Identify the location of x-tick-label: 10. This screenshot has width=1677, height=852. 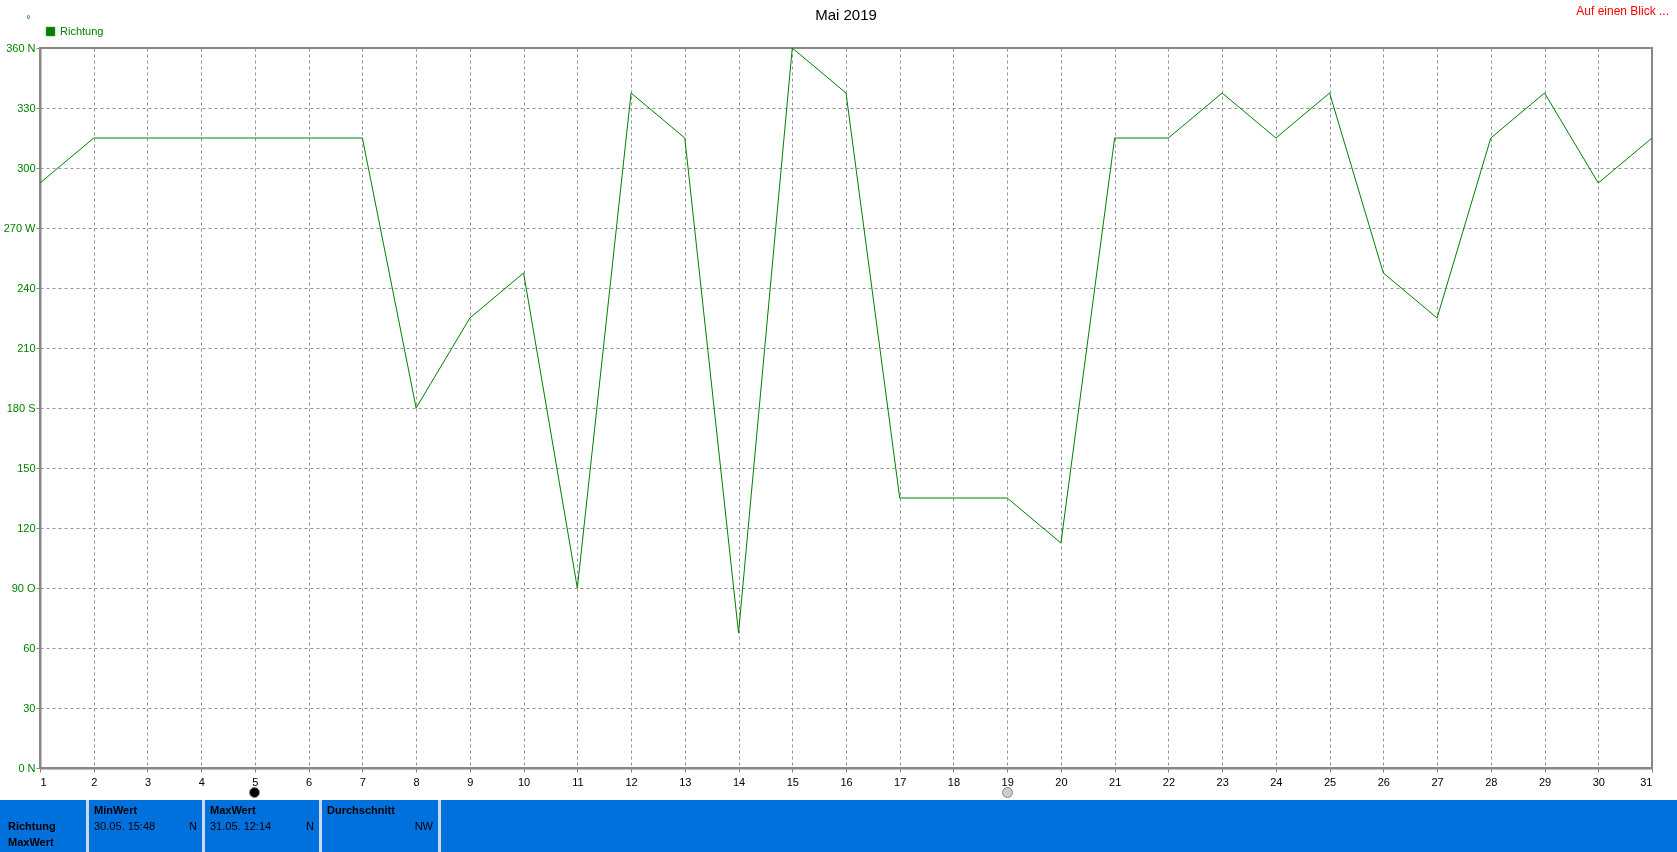
(524, 781).